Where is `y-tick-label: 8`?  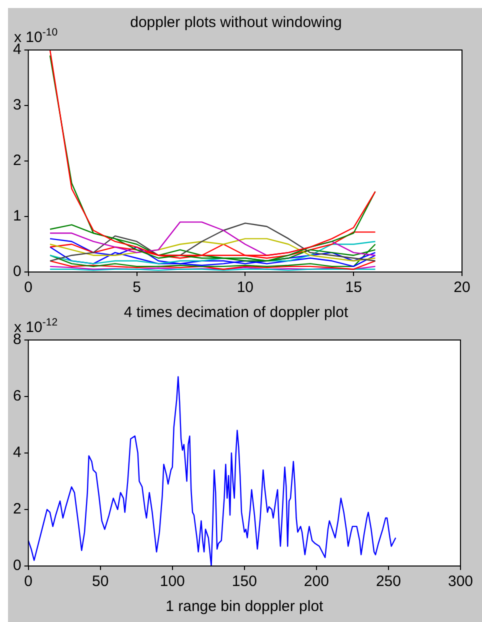
y-tick-label: 8 is located at coordinates (17, 339).